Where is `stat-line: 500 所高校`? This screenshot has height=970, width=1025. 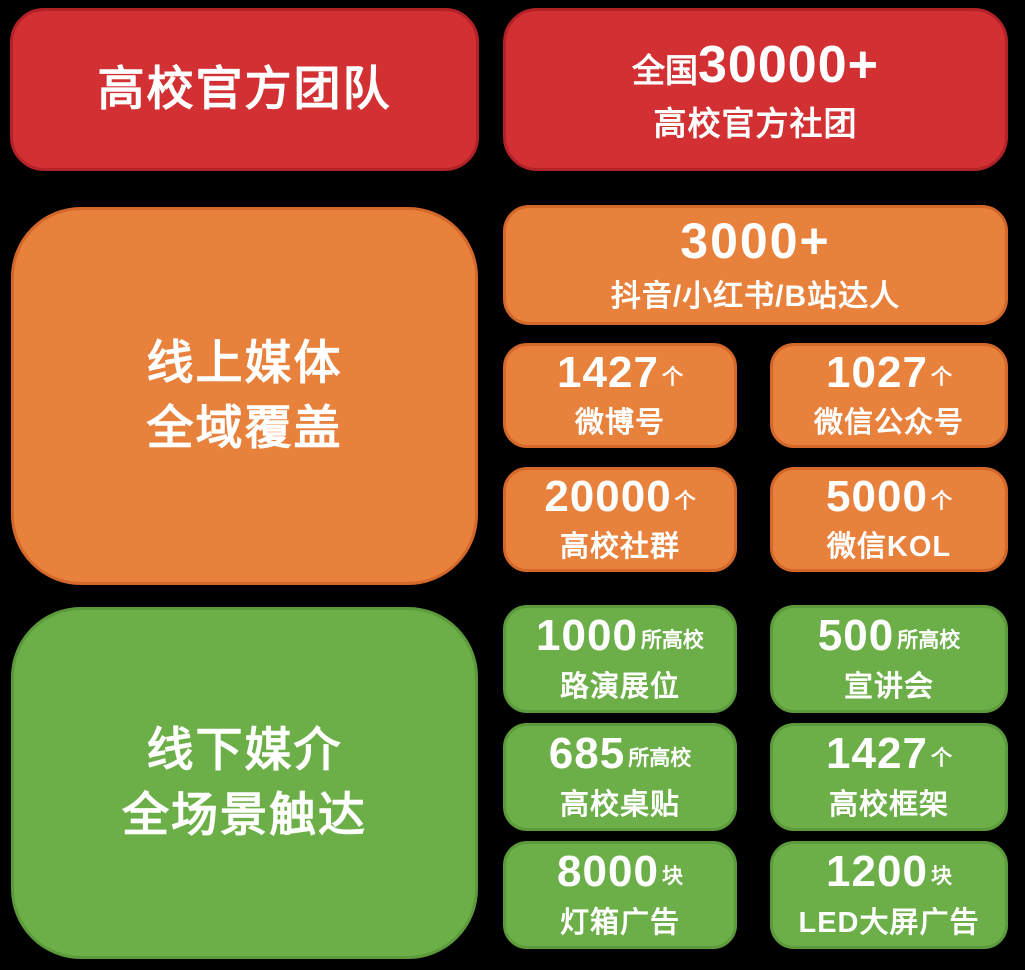
stat-line: 500 所高校 is located at coordinates (889, 636).